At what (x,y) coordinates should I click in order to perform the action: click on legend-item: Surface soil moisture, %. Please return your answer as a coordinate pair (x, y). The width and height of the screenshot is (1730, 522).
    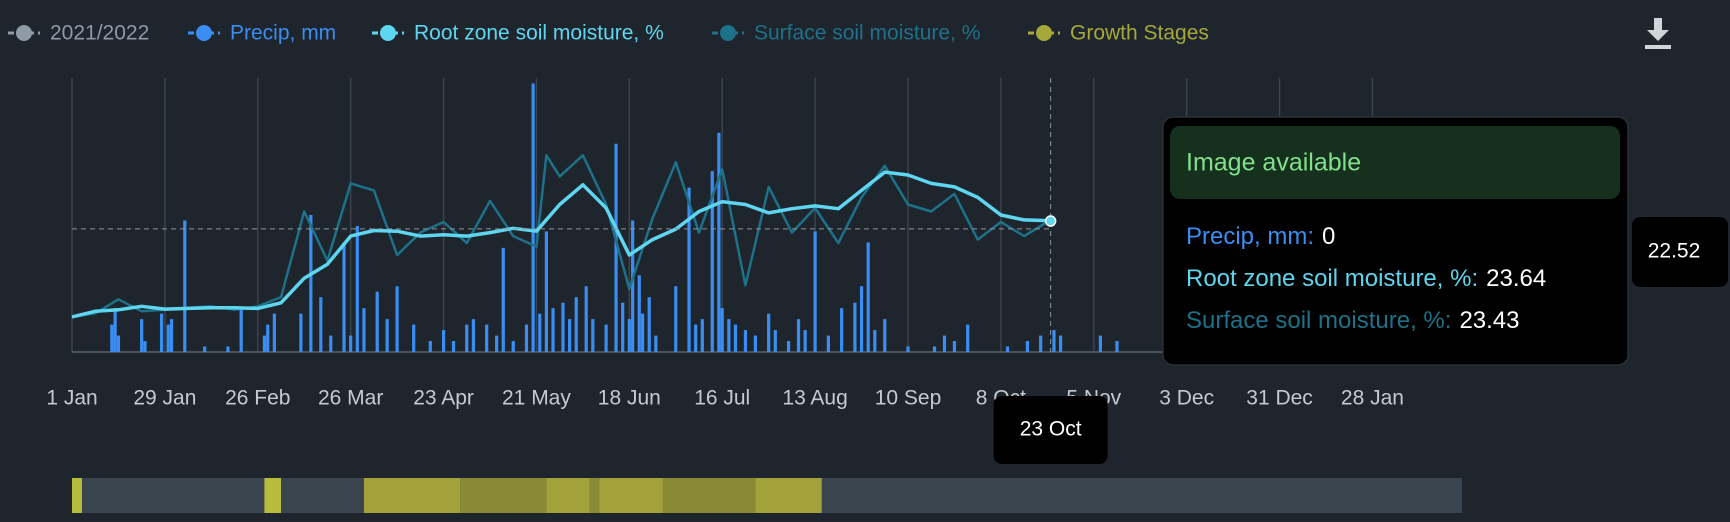
    Looking at the image, I should click on (846, 33).